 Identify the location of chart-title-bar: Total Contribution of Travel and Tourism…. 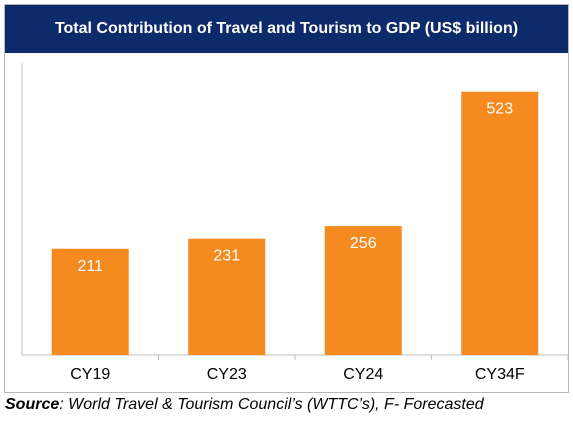
(286, 29).